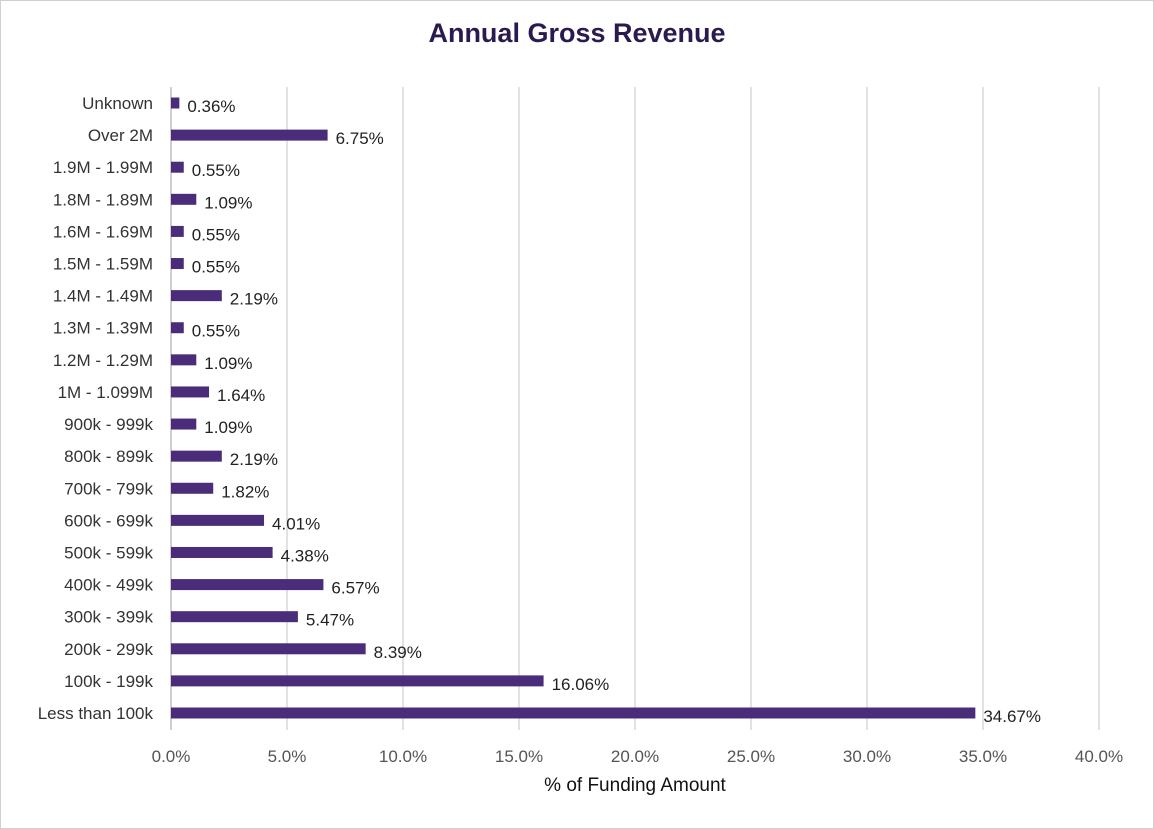 This screenshot has height=829, width=1154. Describe the element at coordinates (519, 756) in the screenshot. I see `x-tick-label: 15.0%` at that location.